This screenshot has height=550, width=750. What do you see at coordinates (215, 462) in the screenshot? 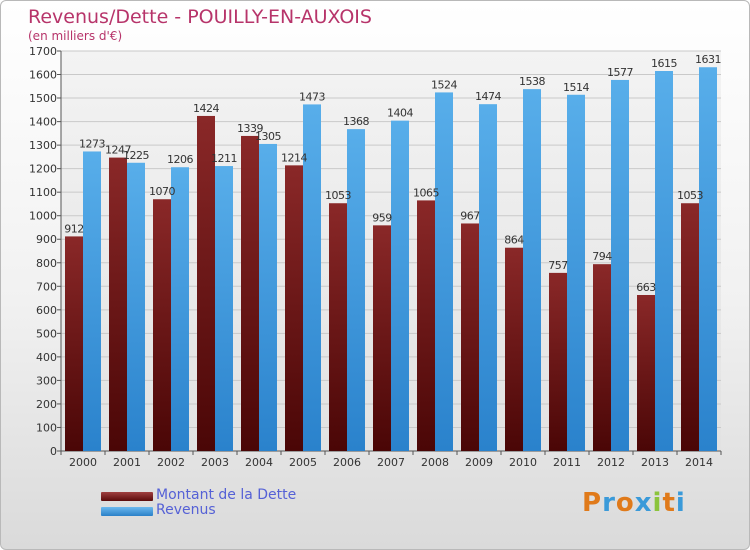
I see `x-tick-label: 2003` at bounding box center [215, 462].